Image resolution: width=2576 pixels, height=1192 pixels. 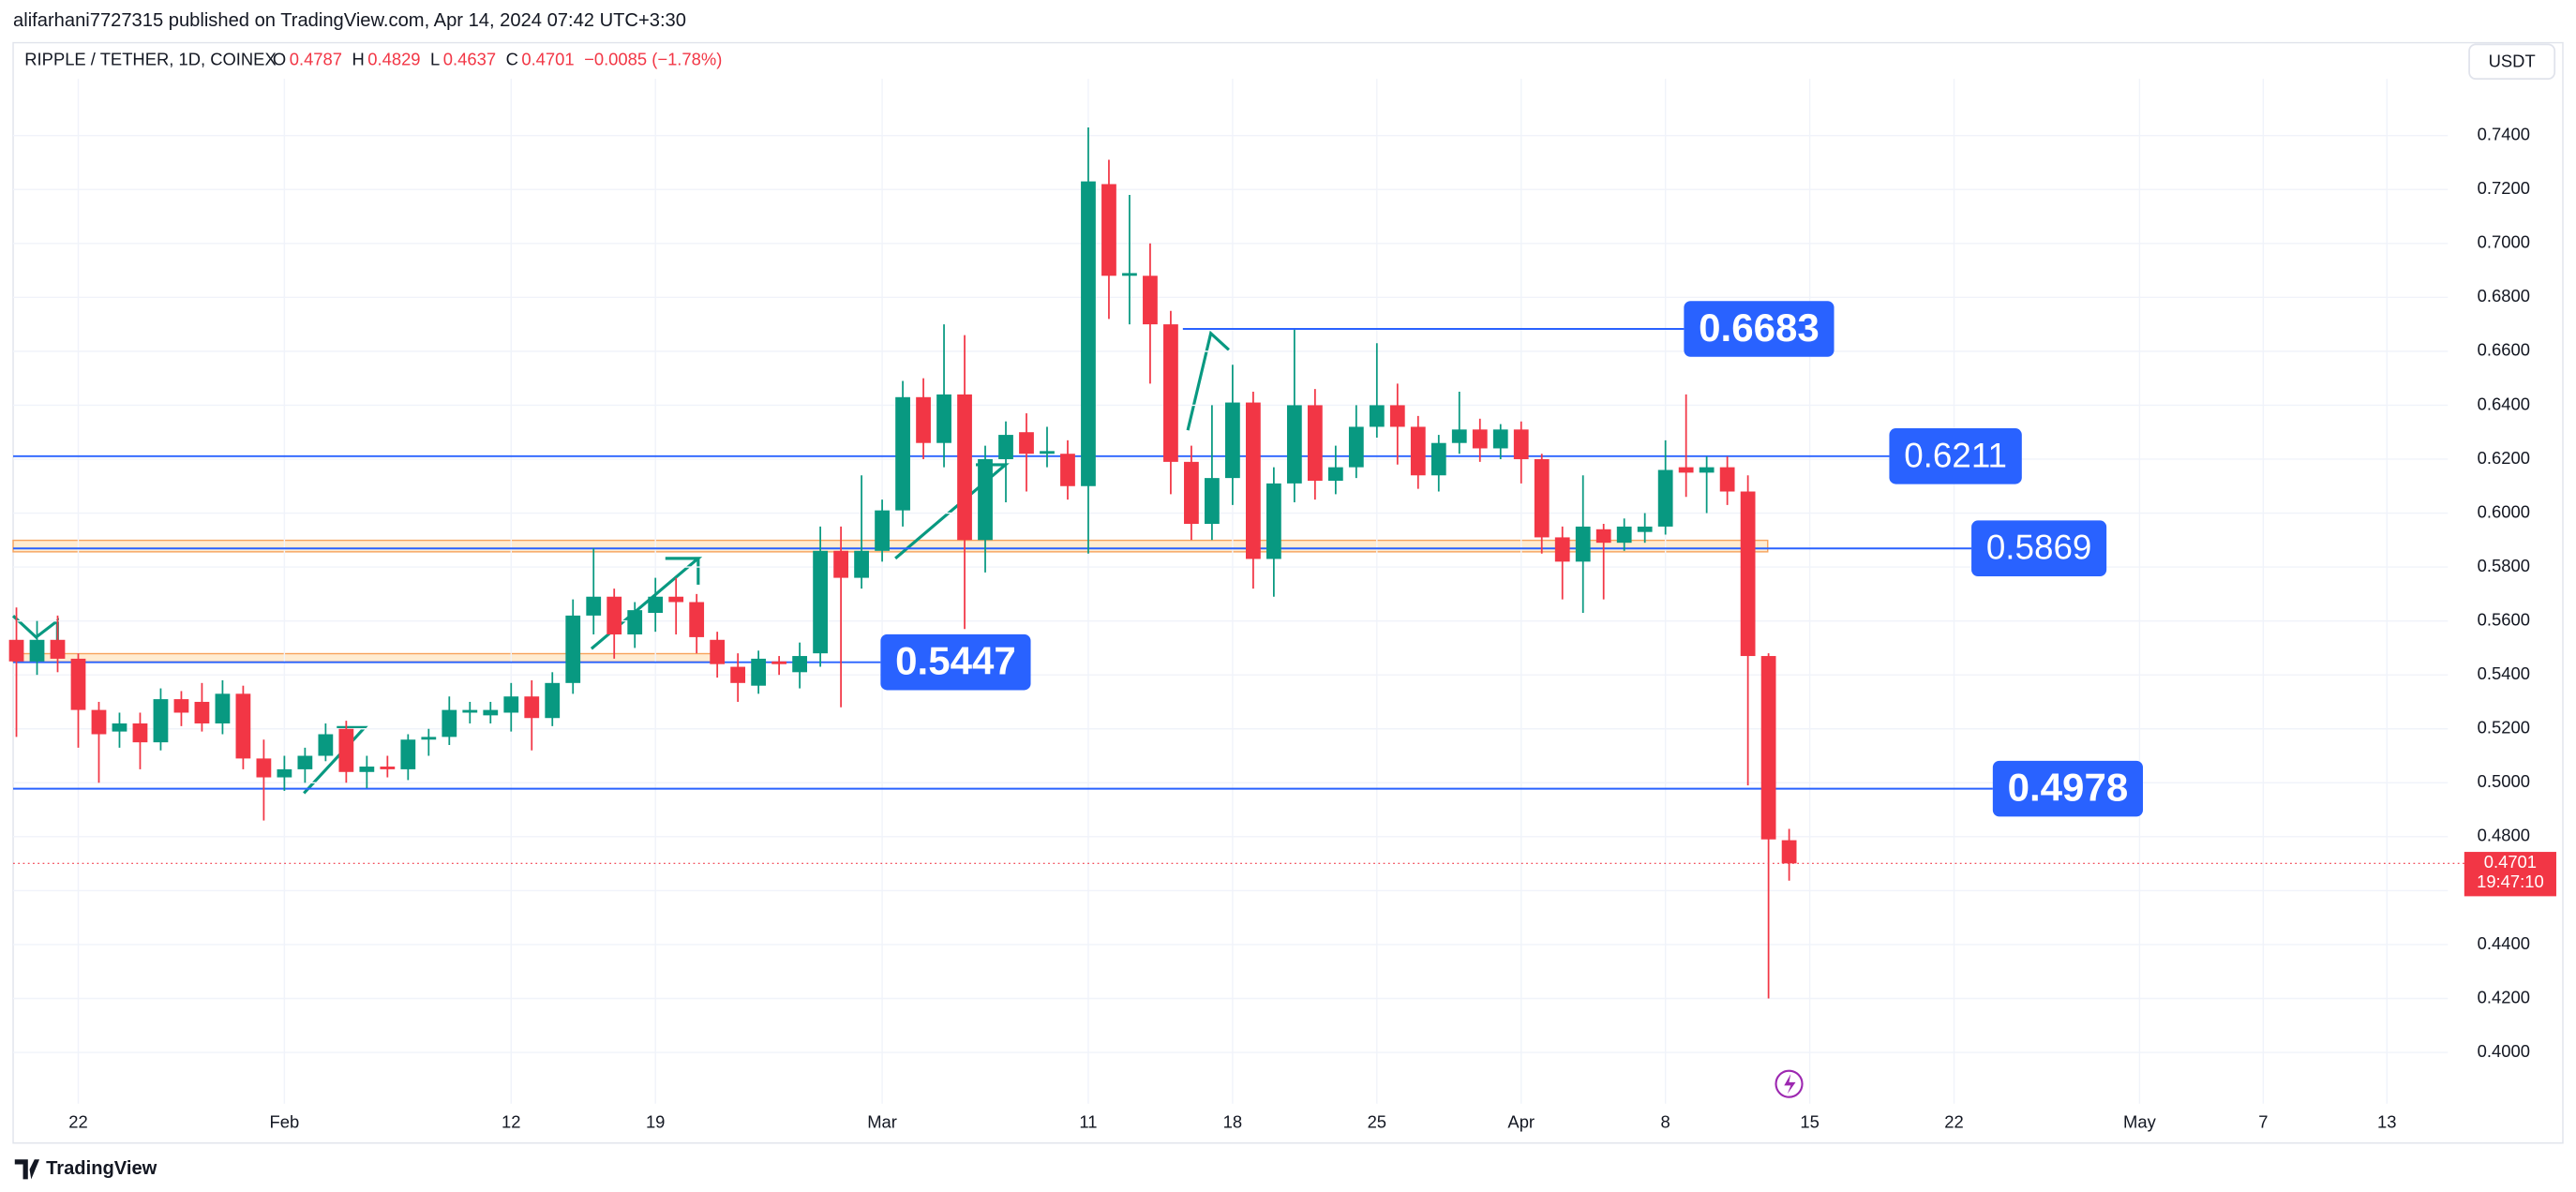 I want to click on level-label: 0.5447, so click(x=955, y=661).